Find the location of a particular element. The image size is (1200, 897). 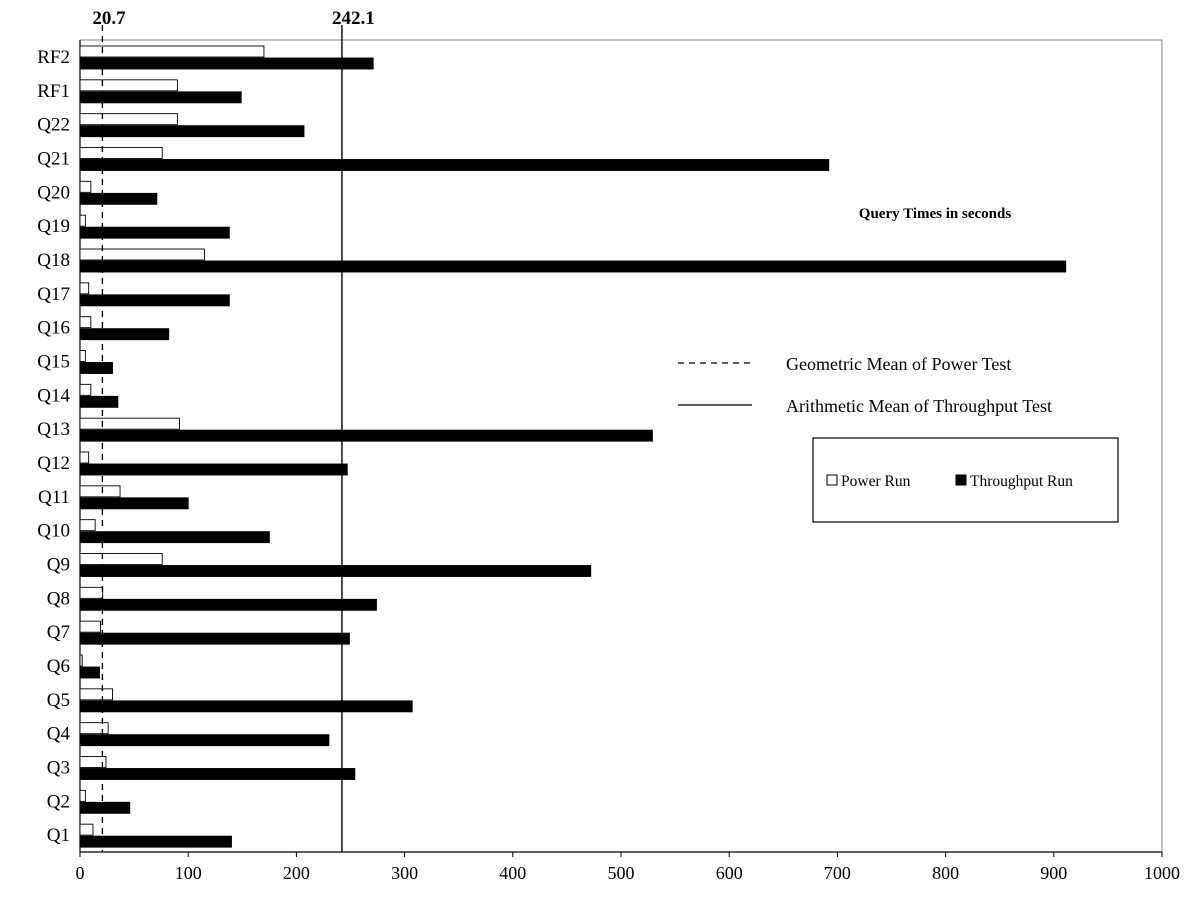

category-label: RF1 is located at coordinates (53, 91).